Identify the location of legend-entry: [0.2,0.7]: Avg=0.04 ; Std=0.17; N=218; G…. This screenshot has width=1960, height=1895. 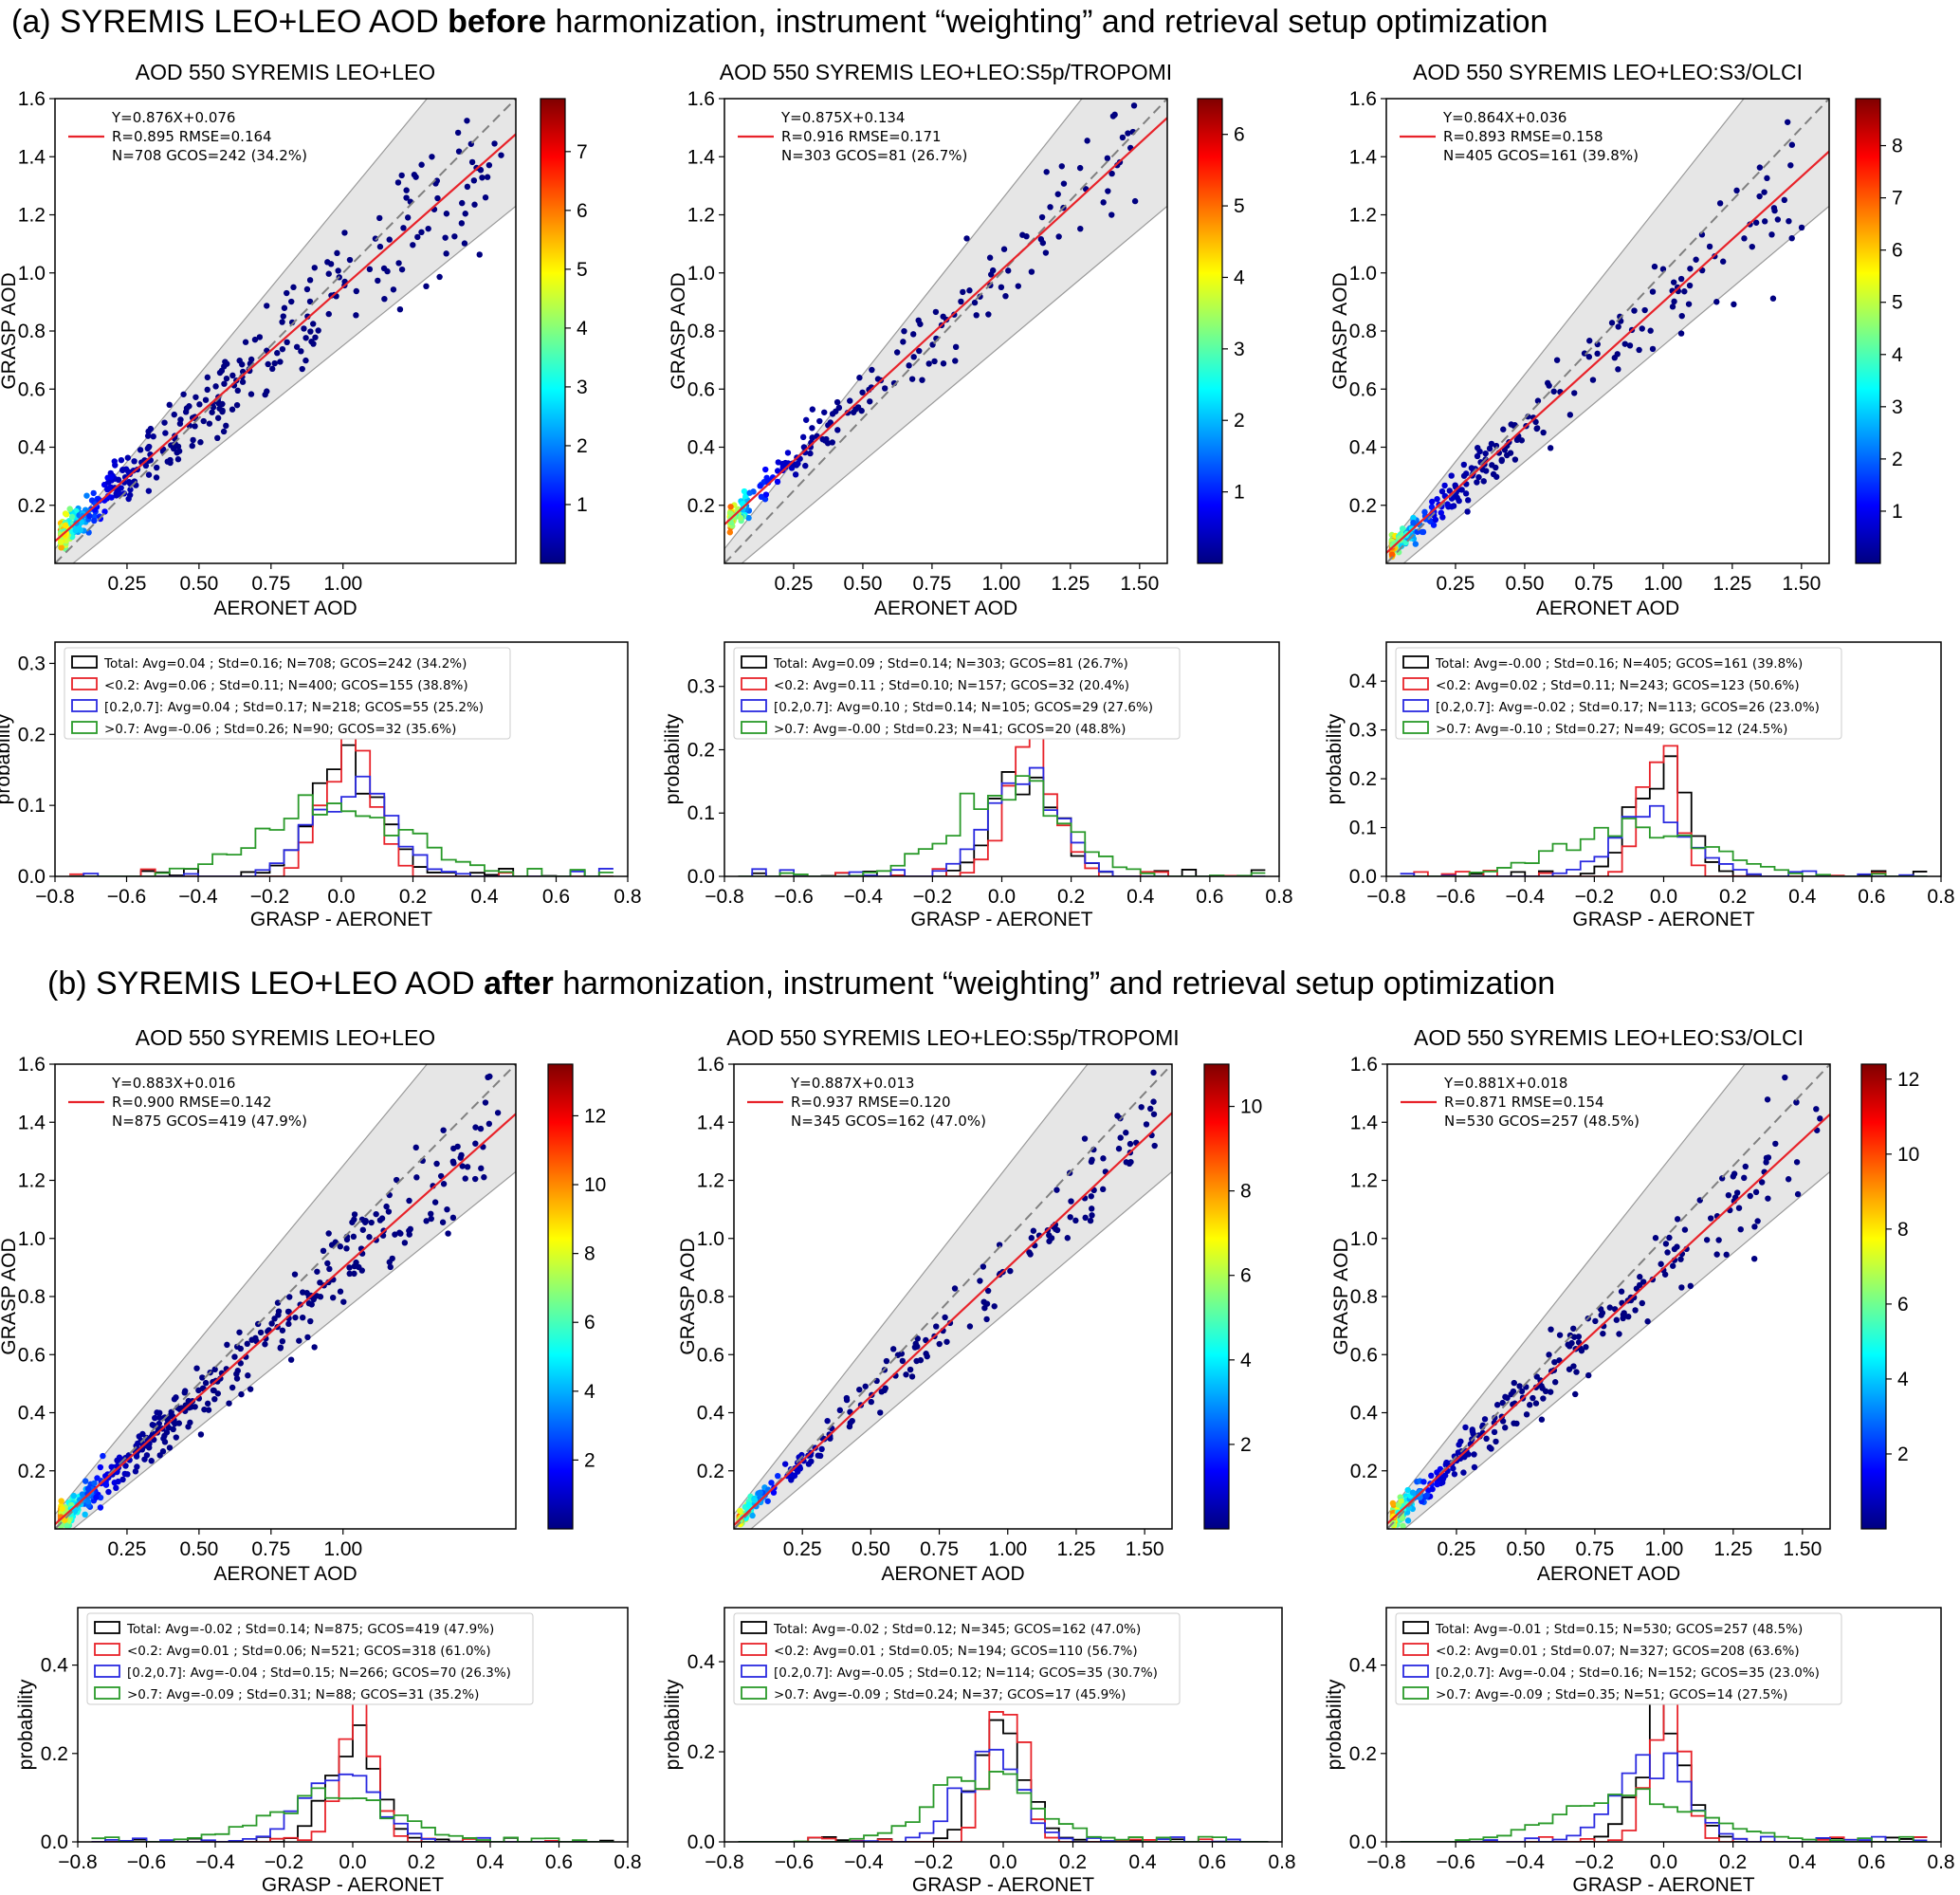
(294, 707).